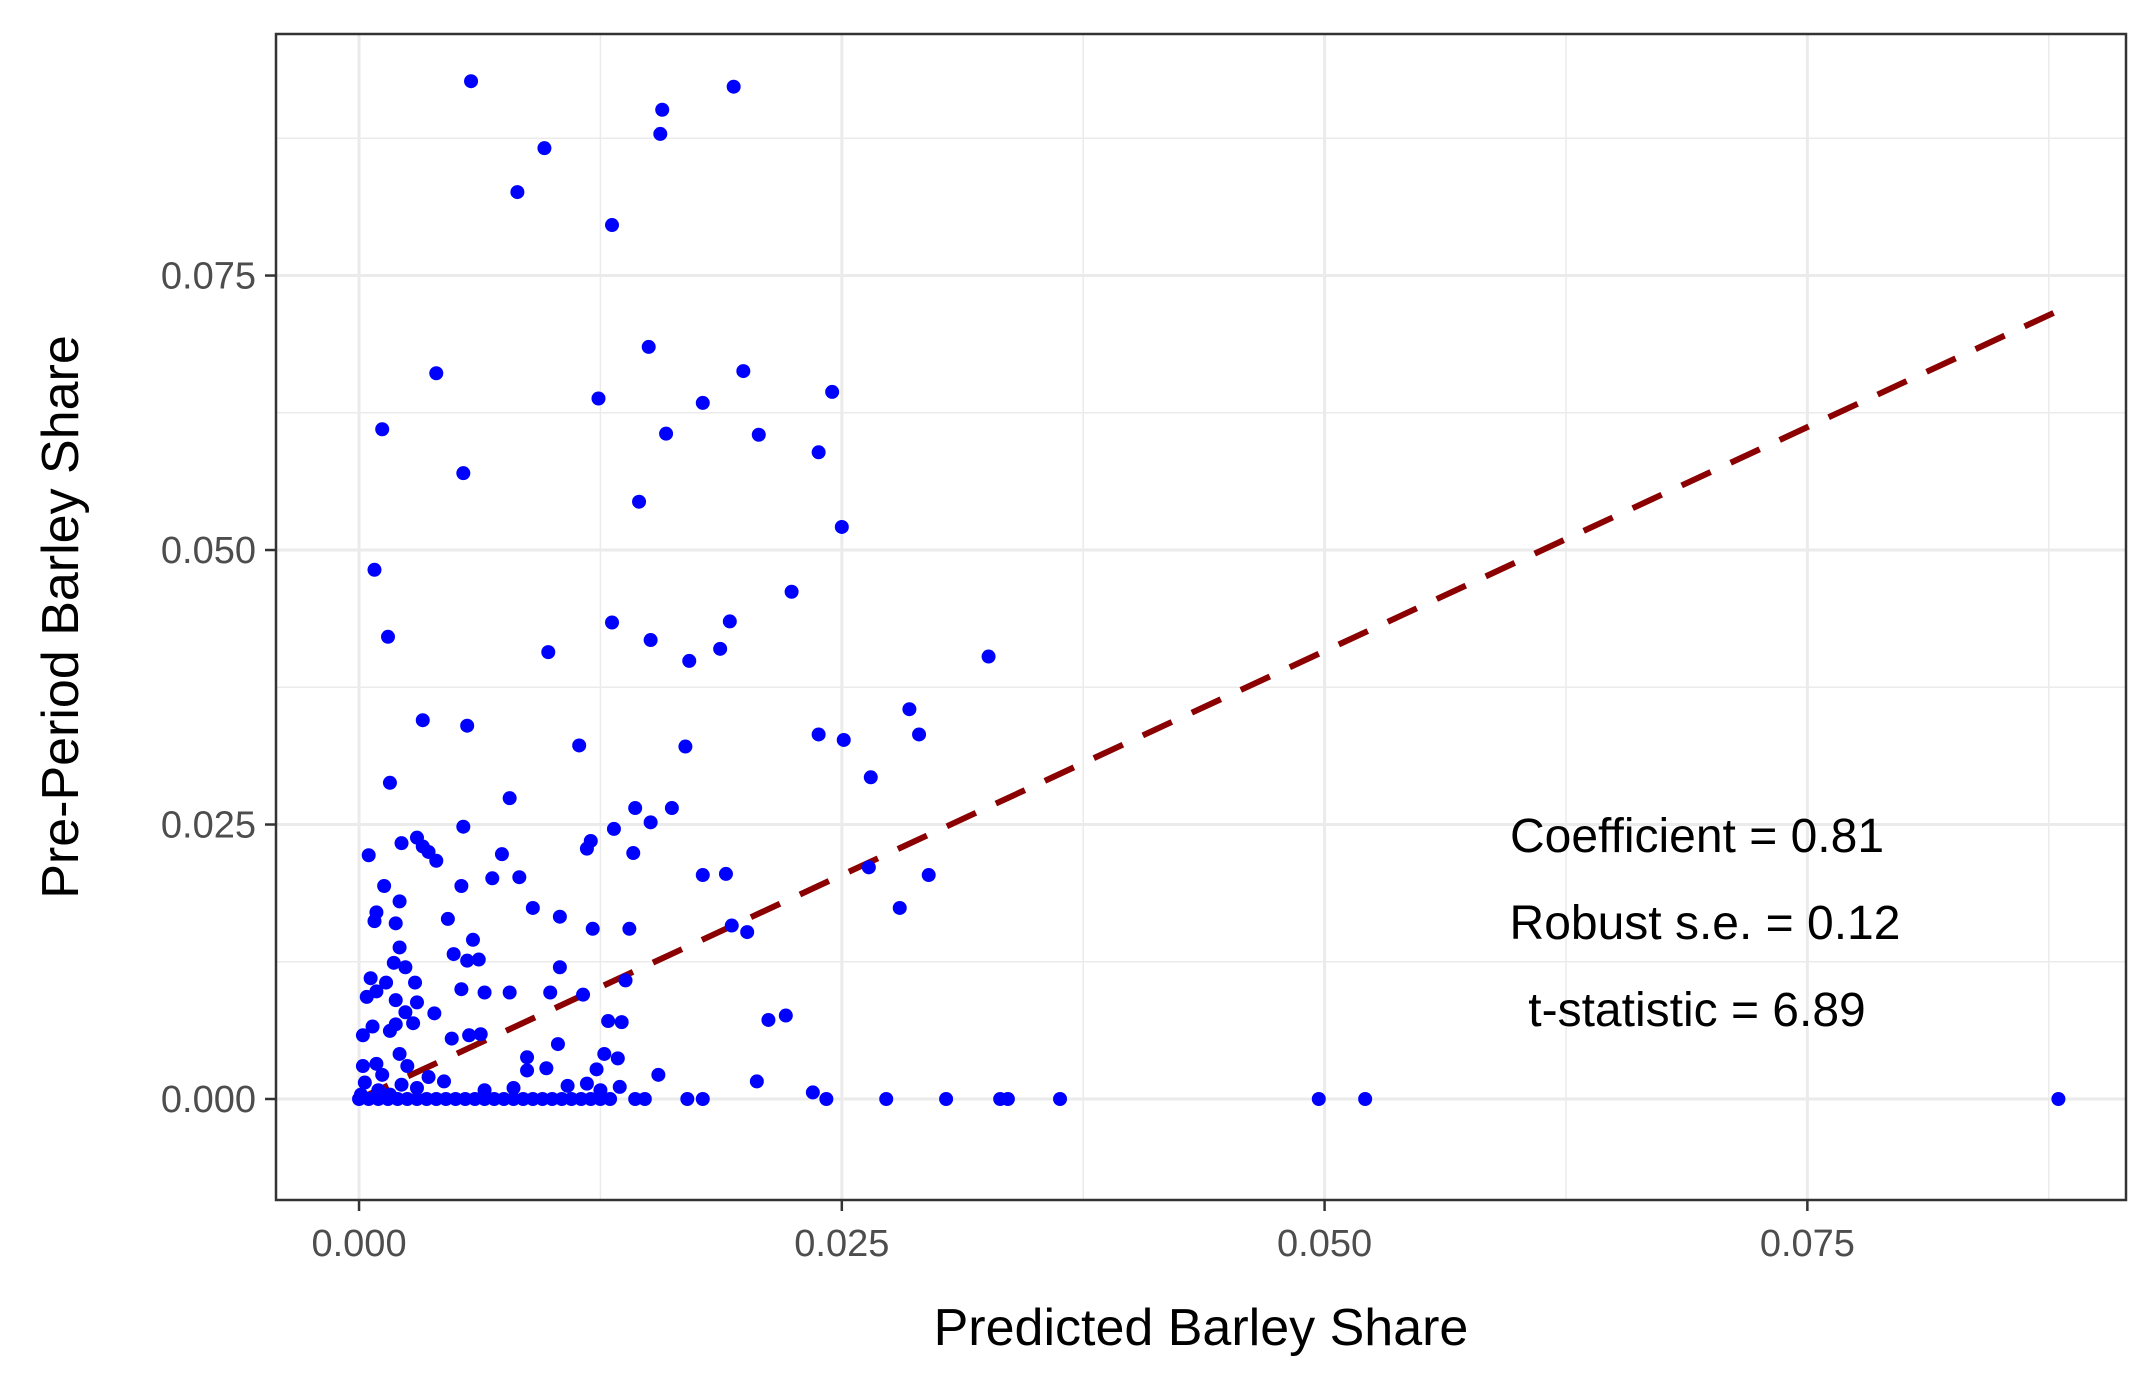  I want to click on x-tick-label: 0.025, so click(841, 1244).